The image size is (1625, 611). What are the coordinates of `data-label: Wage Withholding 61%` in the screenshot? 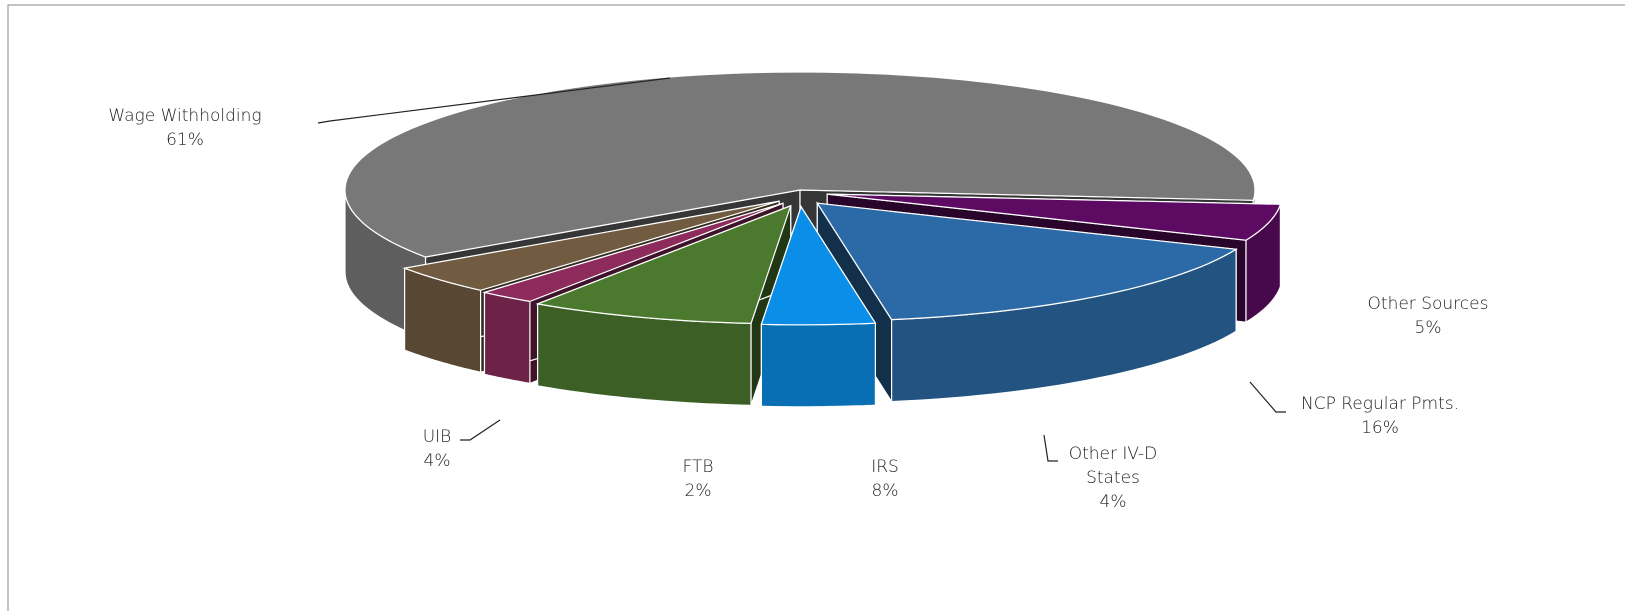 It's located at (185, 128).